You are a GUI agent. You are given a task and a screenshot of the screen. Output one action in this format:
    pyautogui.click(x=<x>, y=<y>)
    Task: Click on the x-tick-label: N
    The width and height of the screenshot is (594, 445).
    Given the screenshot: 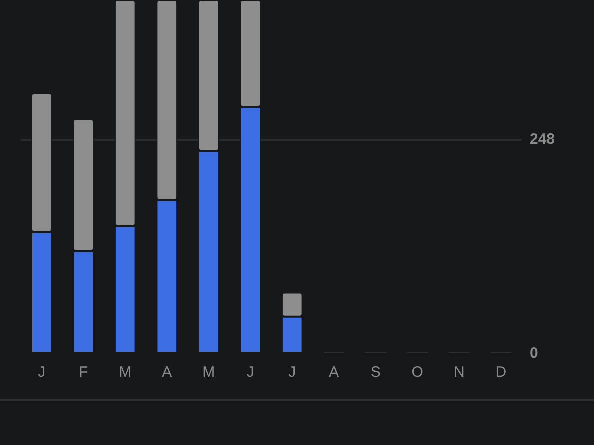 What is the action you would take?
    pyautogui.click(x=459, y=373)
    